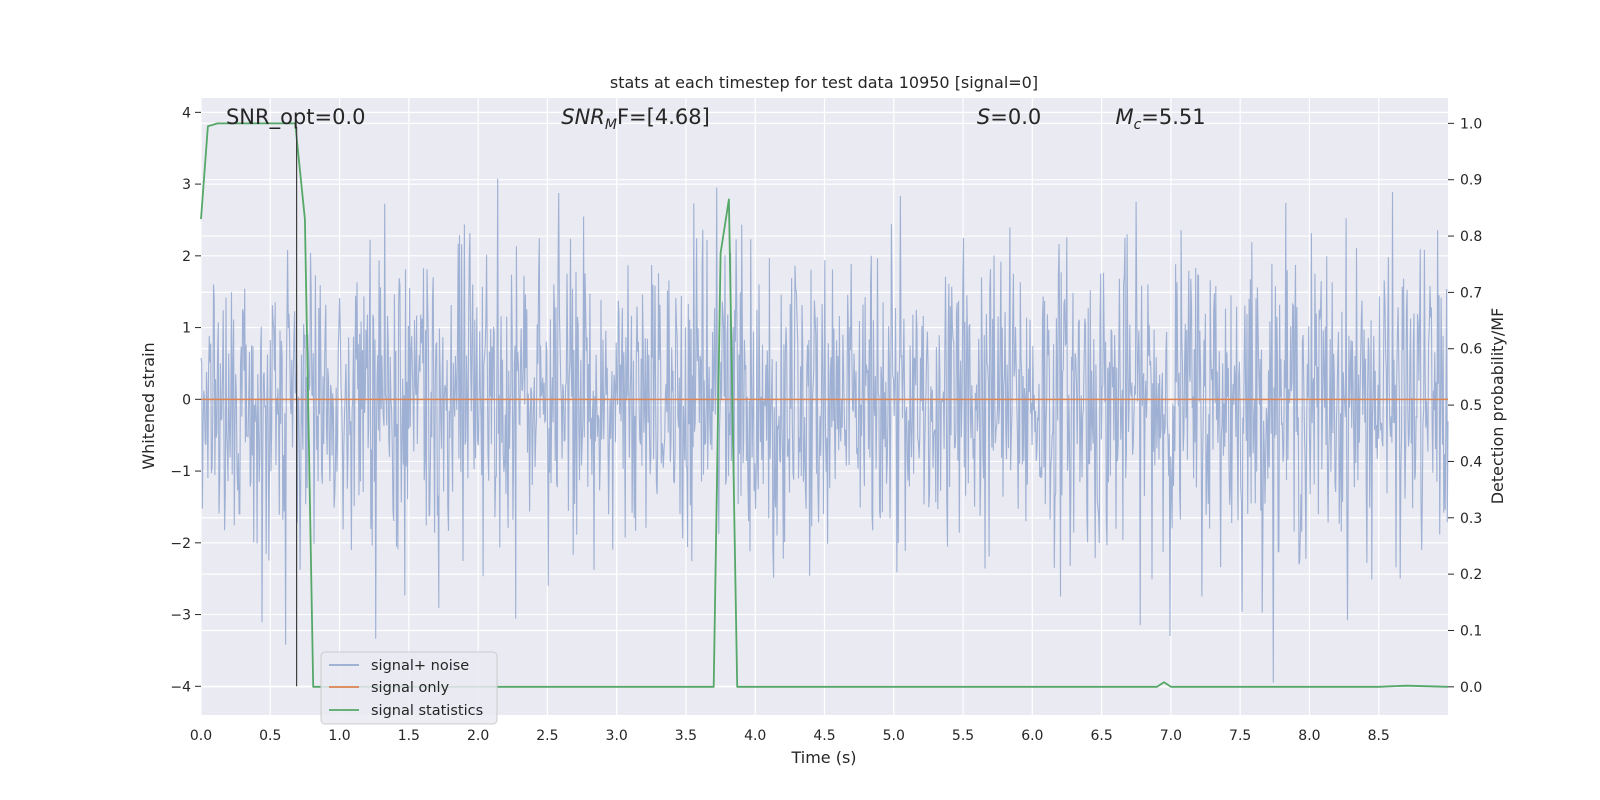  I want to click on y-right-tick-label: 0.9, so click(1471, 181).